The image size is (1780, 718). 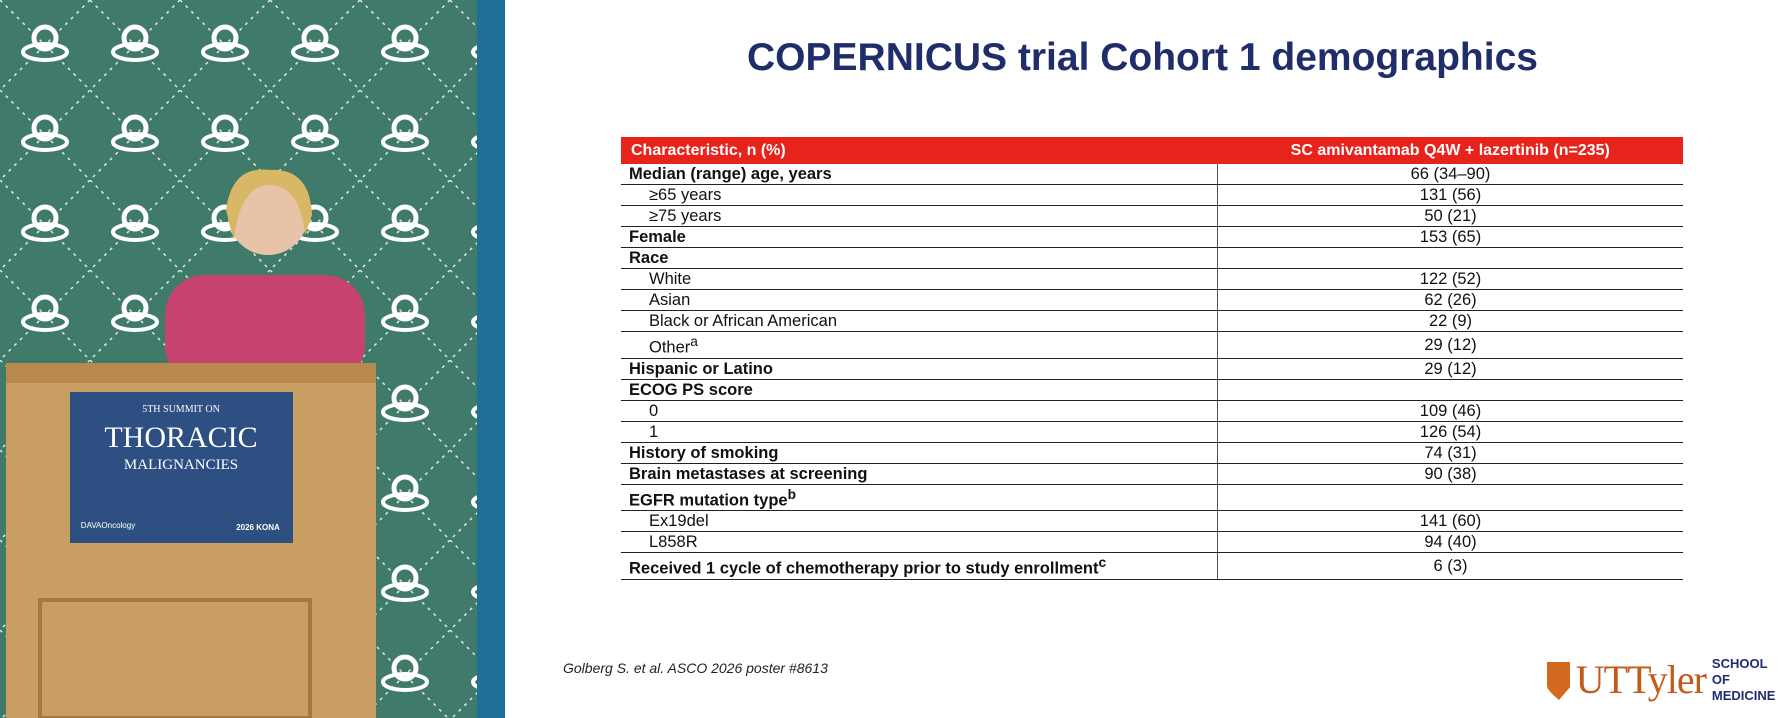 What do you see at coordinates (181, 465) in the screenshot?
I see `sign-text: MALIGNANCIES` at bounding box center [181, 465].